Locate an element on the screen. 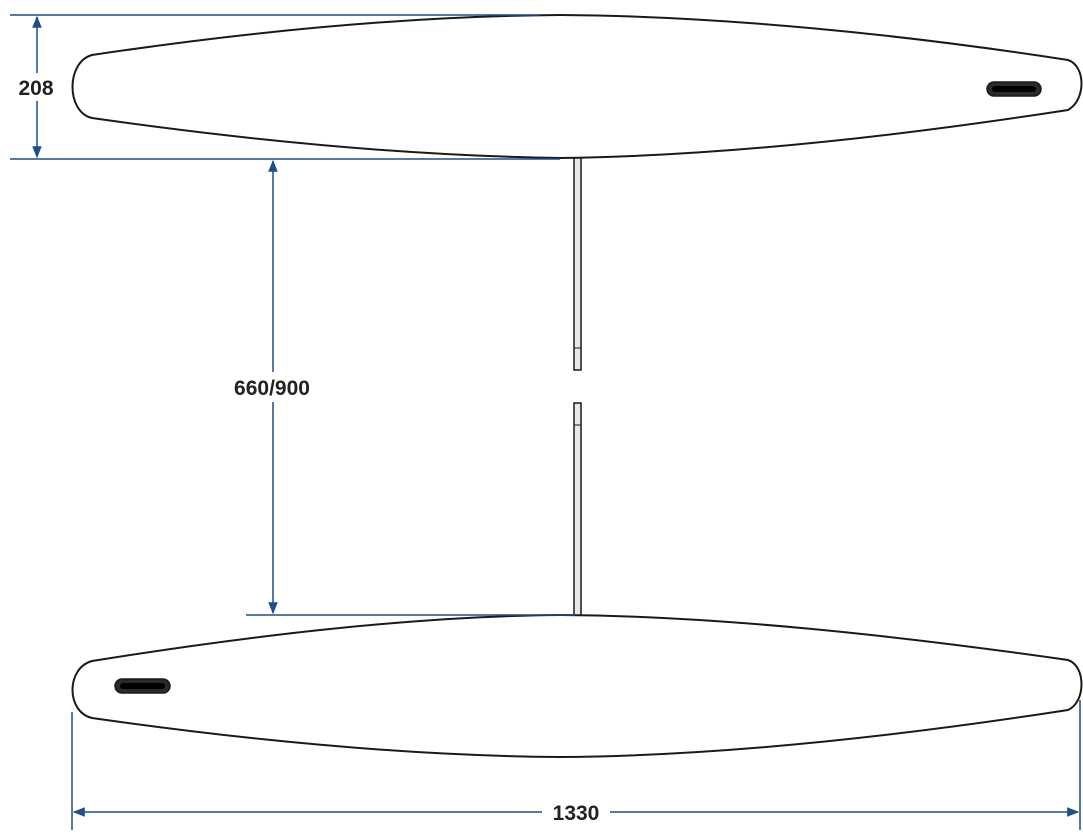  overall-length-label: 1330 is located at coordinates (576, 813).